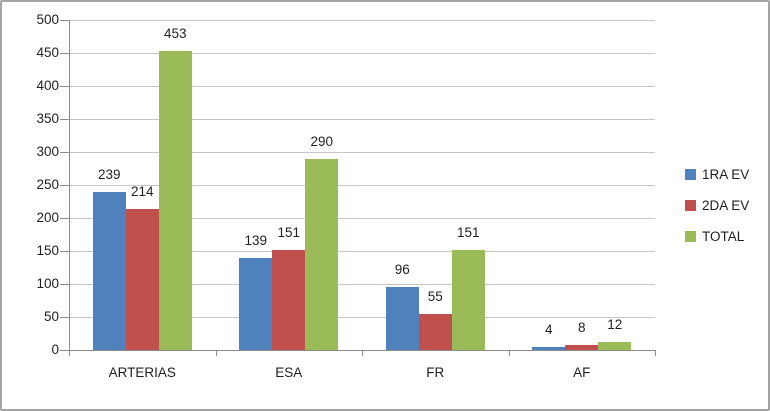  I want to click on y-axis-tick-label: 200, so click(47, 217).